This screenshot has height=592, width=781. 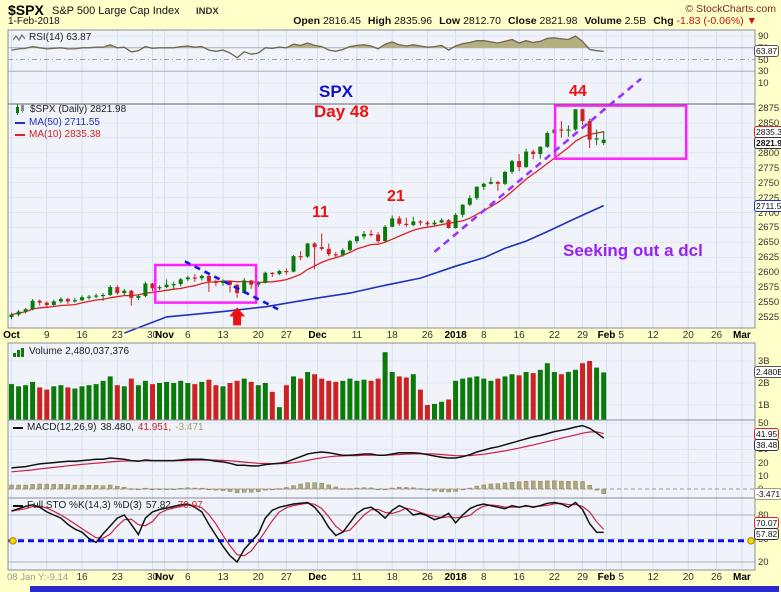 I want to click on price-legend-main: $SPX (Daily) 2821.98, so click(x=70, y=109).